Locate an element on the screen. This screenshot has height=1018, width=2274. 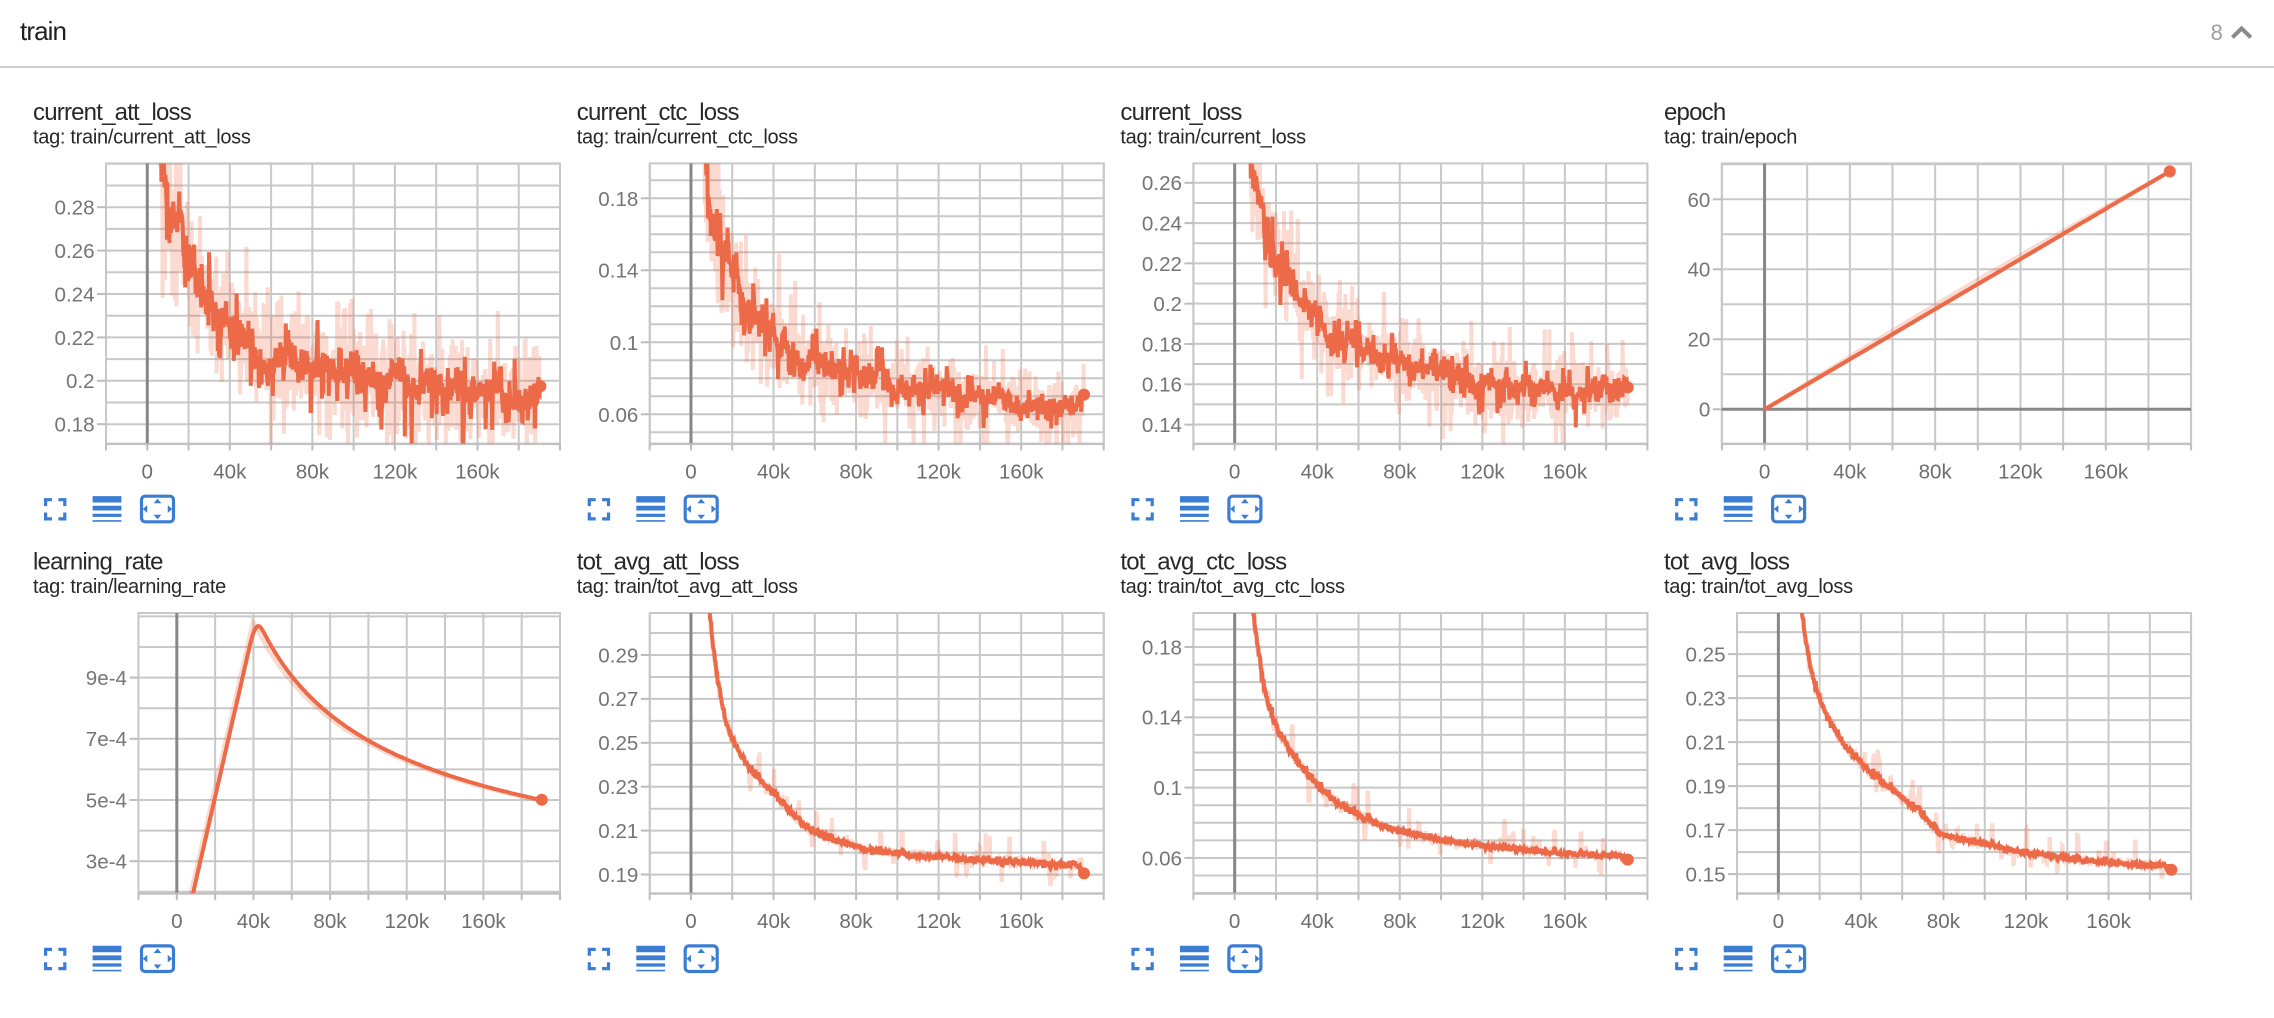
svg-text: 0.16 is located at coordinates (1162, 385).